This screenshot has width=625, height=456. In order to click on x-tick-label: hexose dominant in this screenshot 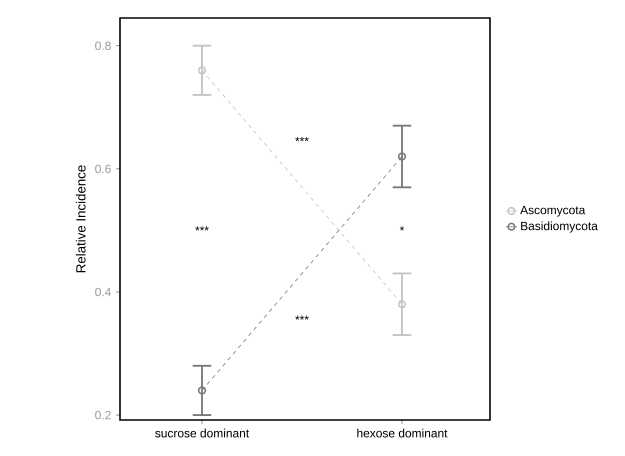, I will do `click(402, 433)`.